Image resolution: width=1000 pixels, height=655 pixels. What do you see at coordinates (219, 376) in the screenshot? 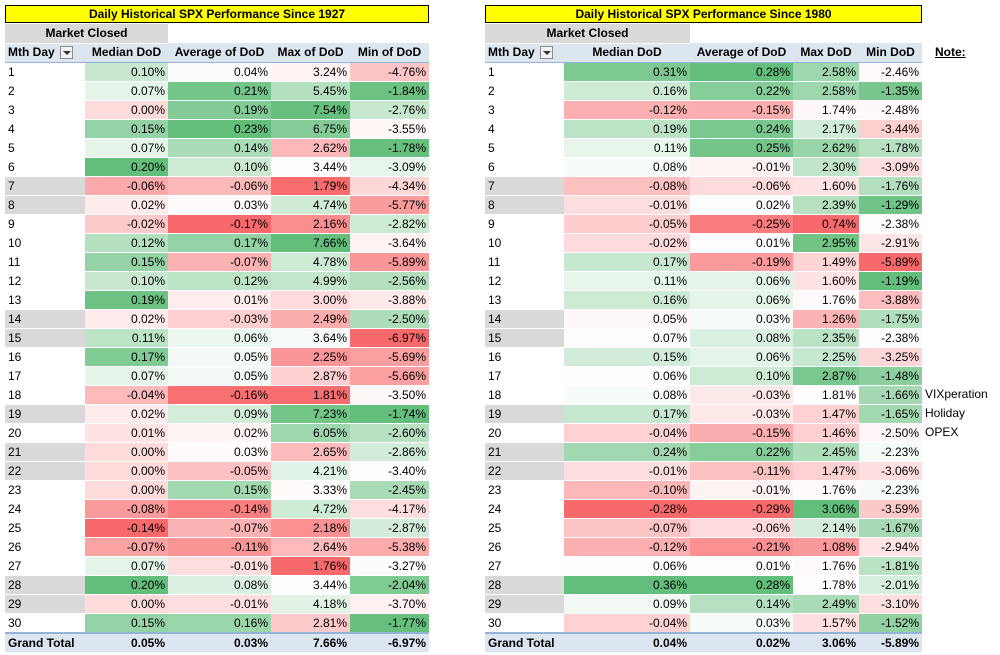
I see `average-of-dod-cell: 0.05%` at bounding box center [219, 376].